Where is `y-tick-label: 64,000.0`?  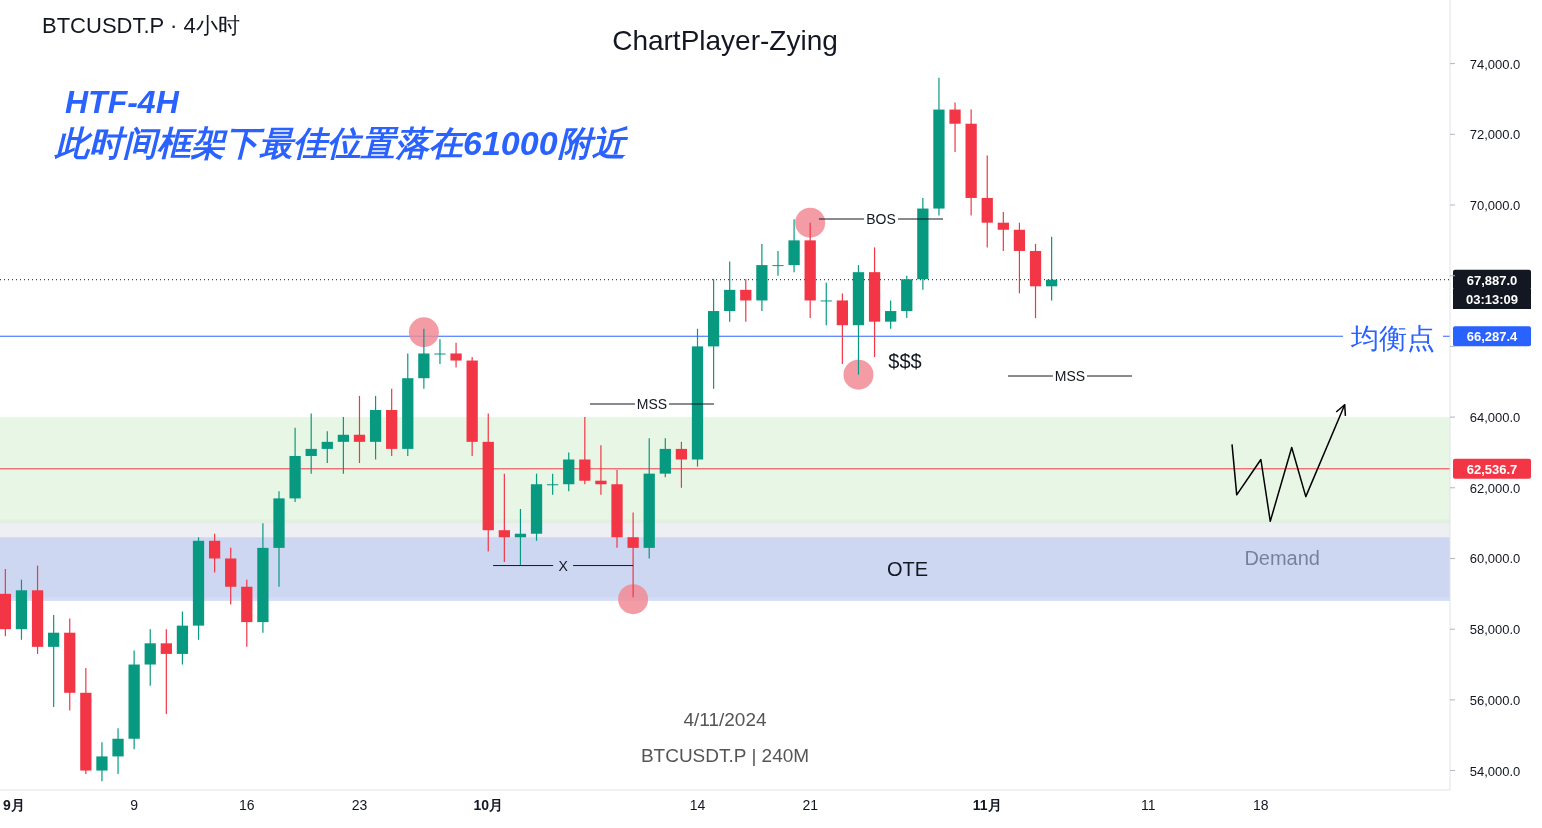
y-tick-label: 64,000.0 is located at coordinates (1495, 418).